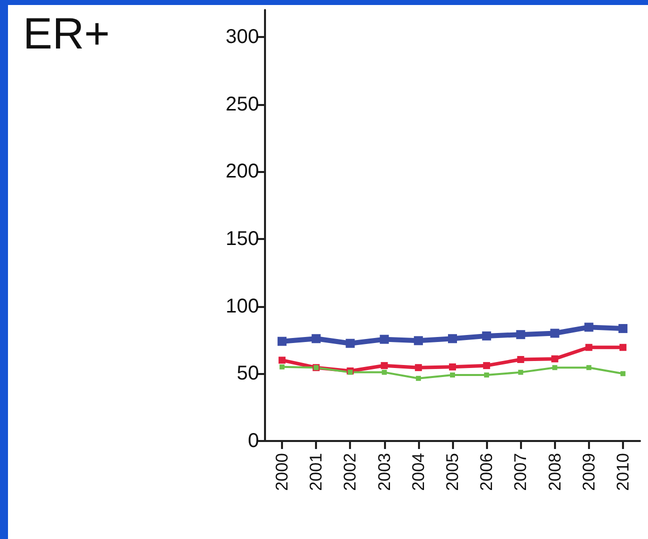 The width and height of the screenshot is (648, 539). I want to click on y-tick-label: 300, so click(242, 37).